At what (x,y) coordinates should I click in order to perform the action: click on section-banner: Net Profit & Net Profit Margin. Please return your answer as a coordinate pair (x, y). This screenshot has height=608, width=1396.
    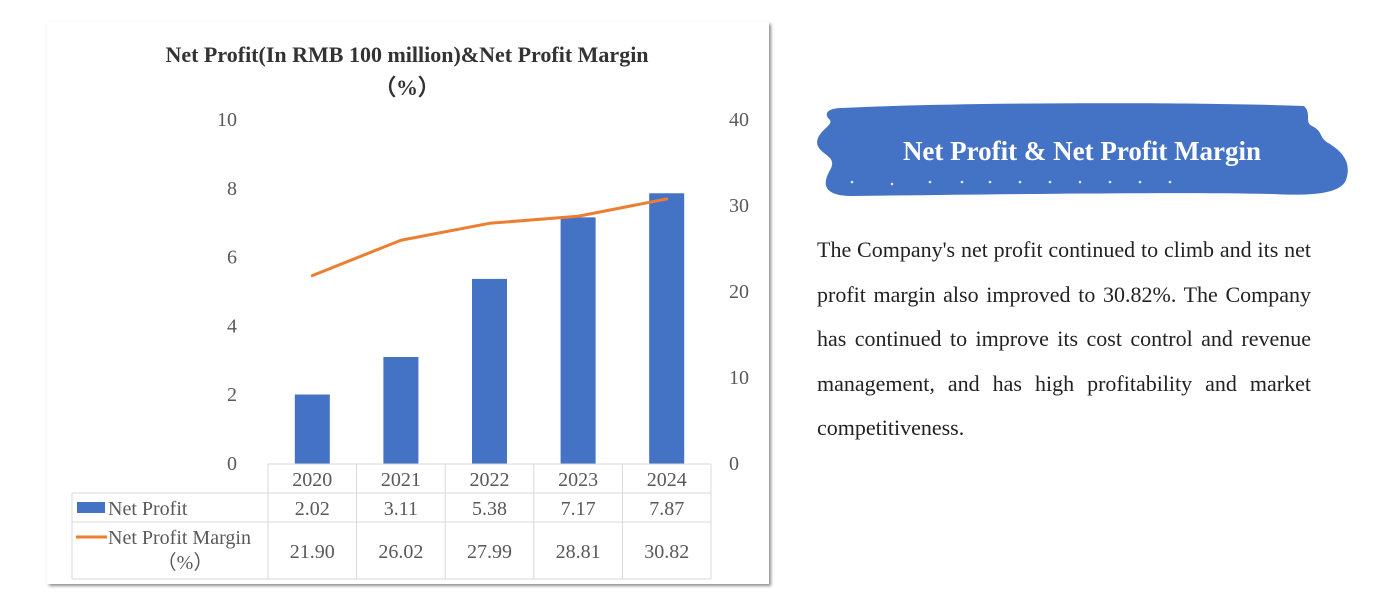
    Looking at the image, I should click on (1082, 151).